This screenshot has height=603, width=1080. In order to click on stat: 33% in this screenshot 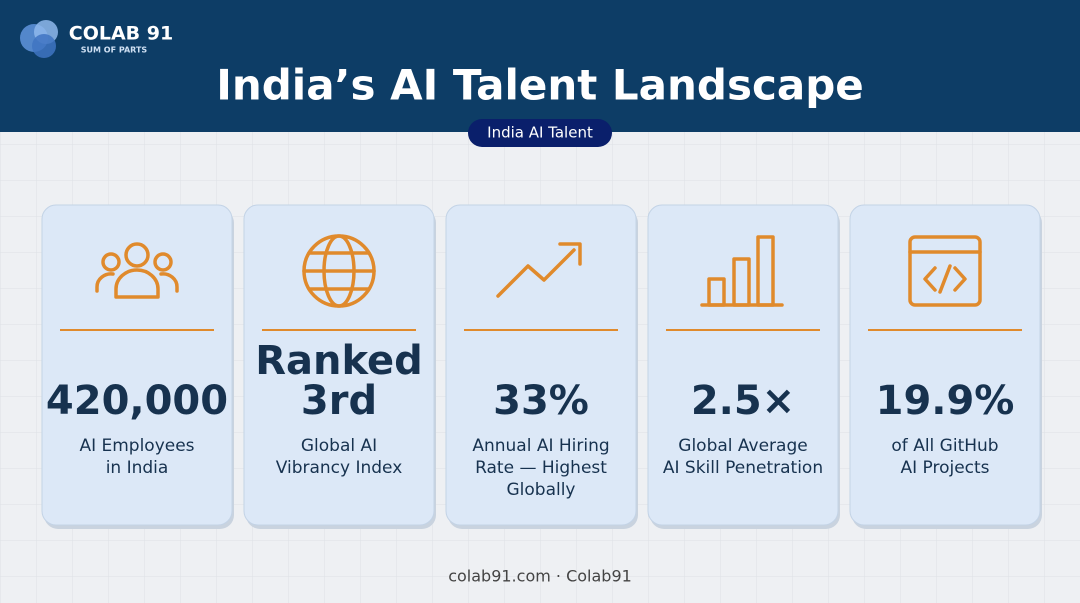, I will do `click(541, 401)`.